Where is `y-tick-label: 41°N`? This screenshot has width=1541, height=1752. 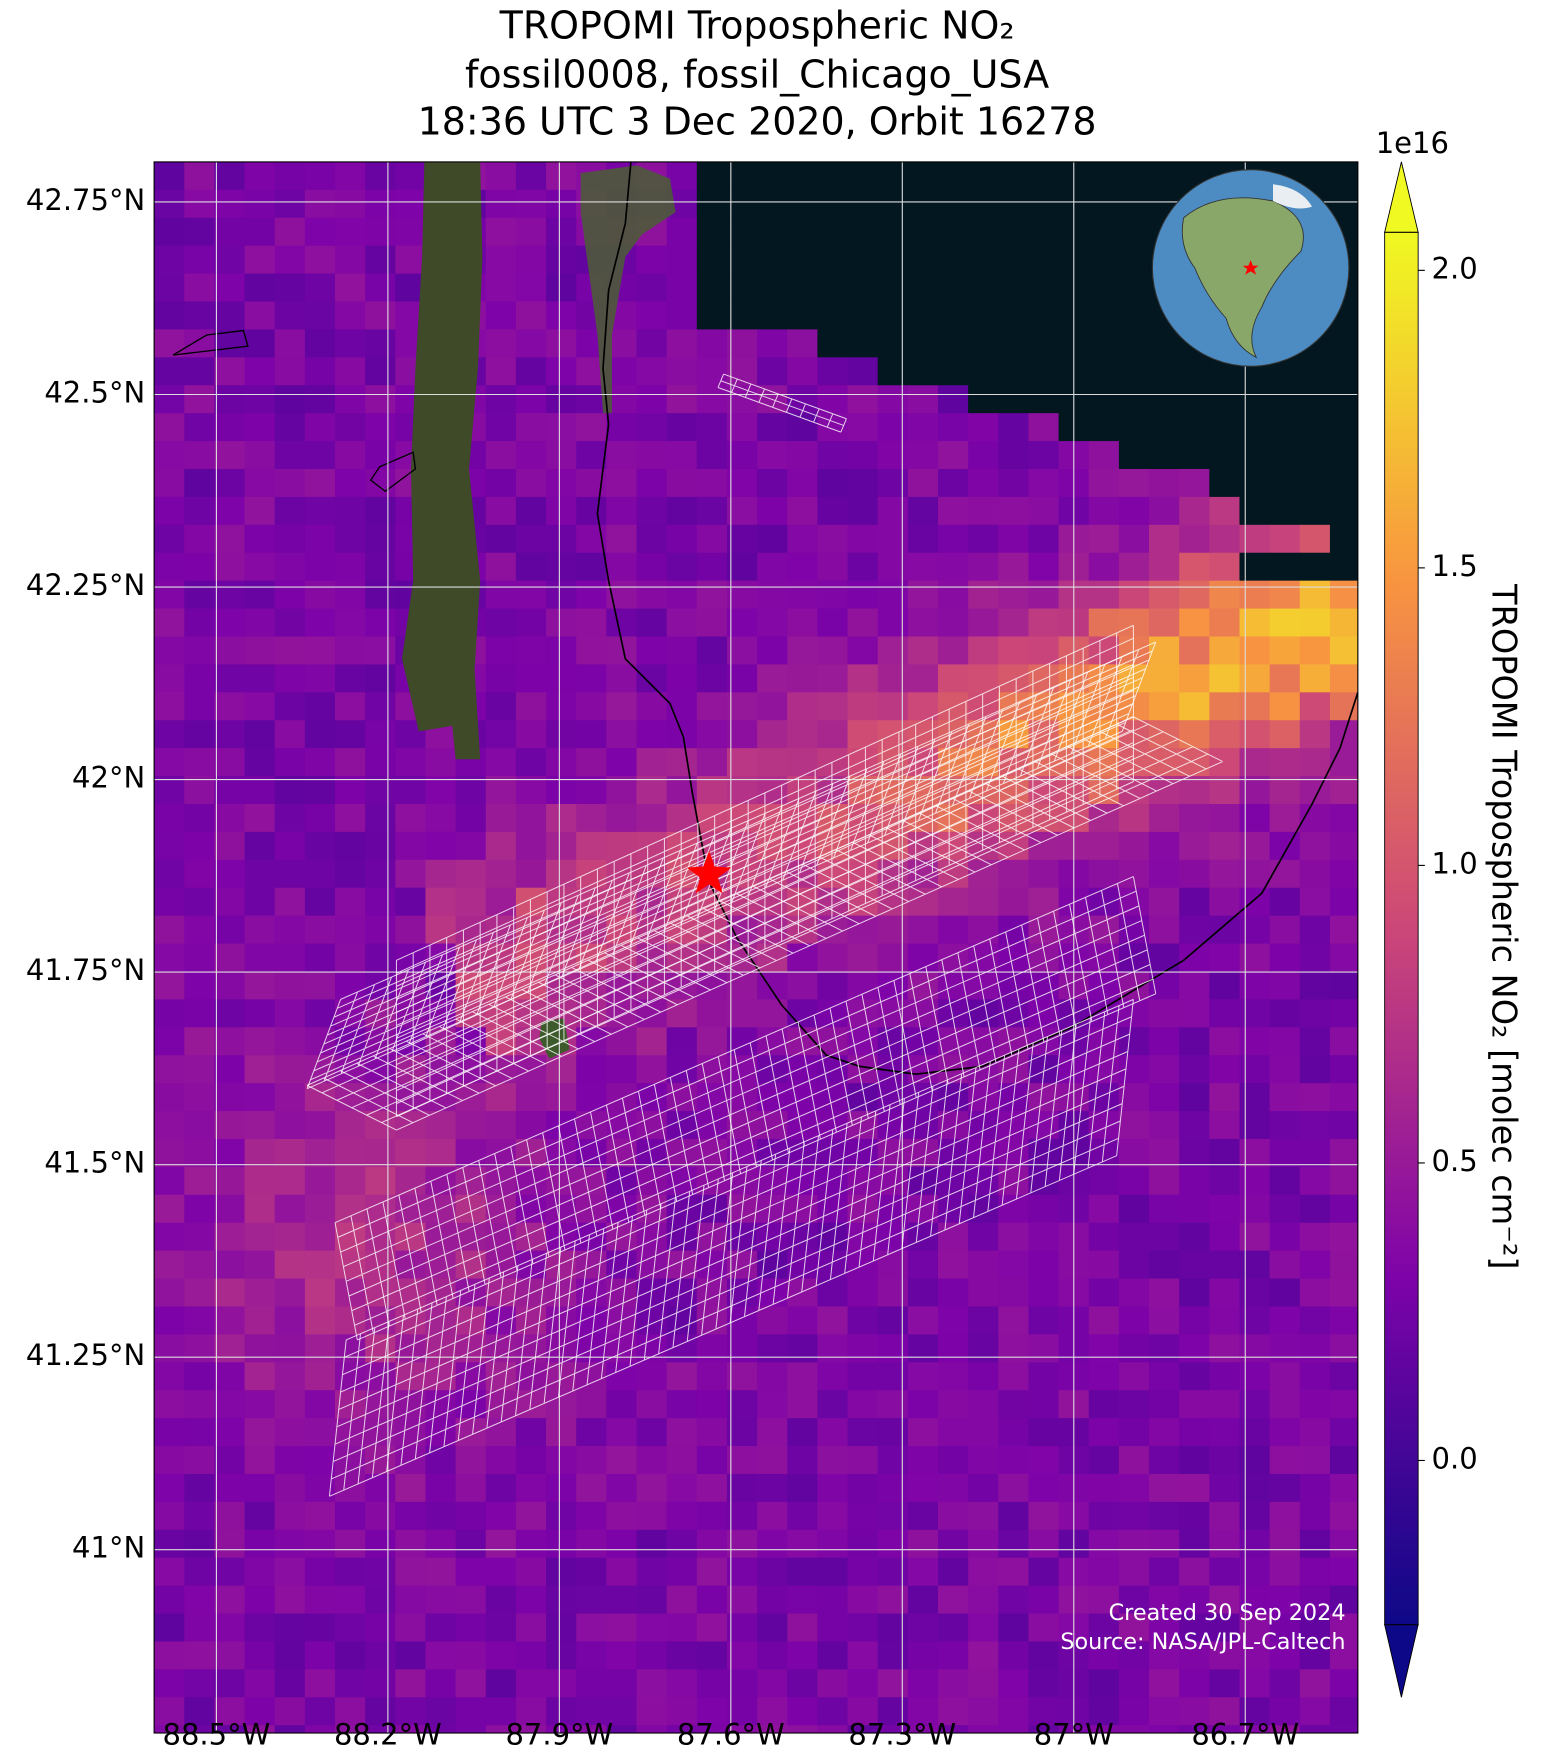
y-tick-label: 41°N is located at coordinates (108, 1548).